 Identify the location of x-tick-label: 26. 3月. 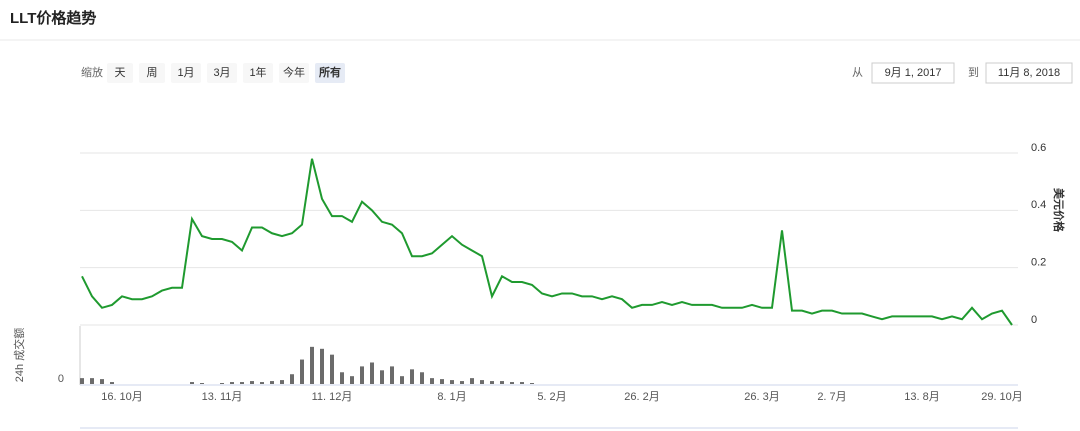
(761, 397).